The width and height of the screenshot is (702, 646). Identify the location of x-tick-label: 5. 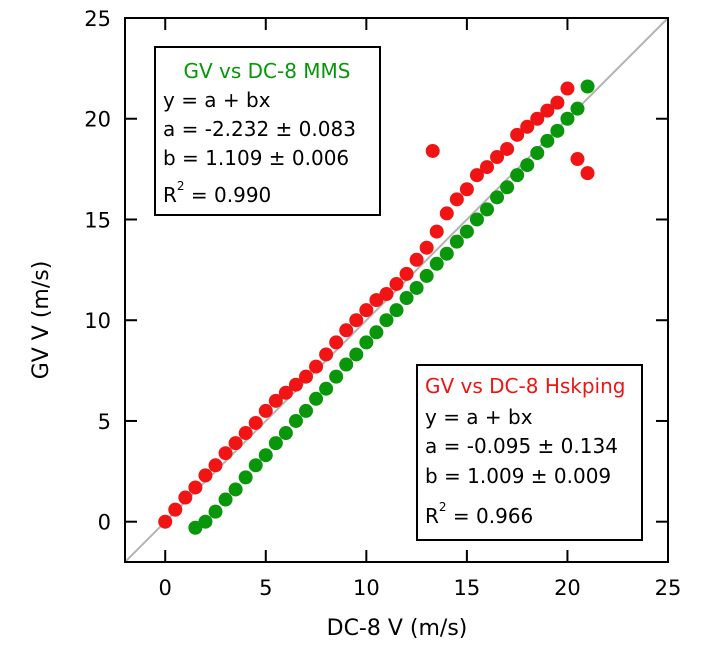
(265, 588).